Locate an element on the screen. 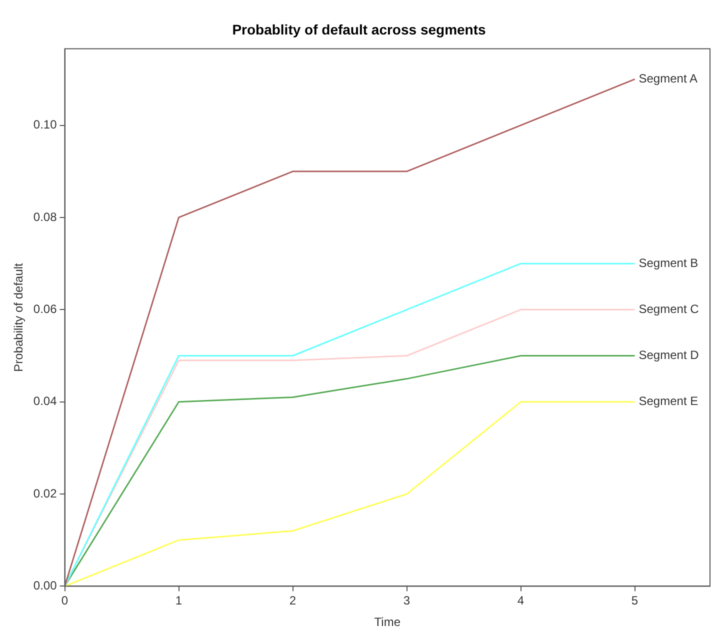 Image resolution: width=728 pixels, height=642 pixels. y-tick-label: 0.06 is located at coordinates (45, 309).